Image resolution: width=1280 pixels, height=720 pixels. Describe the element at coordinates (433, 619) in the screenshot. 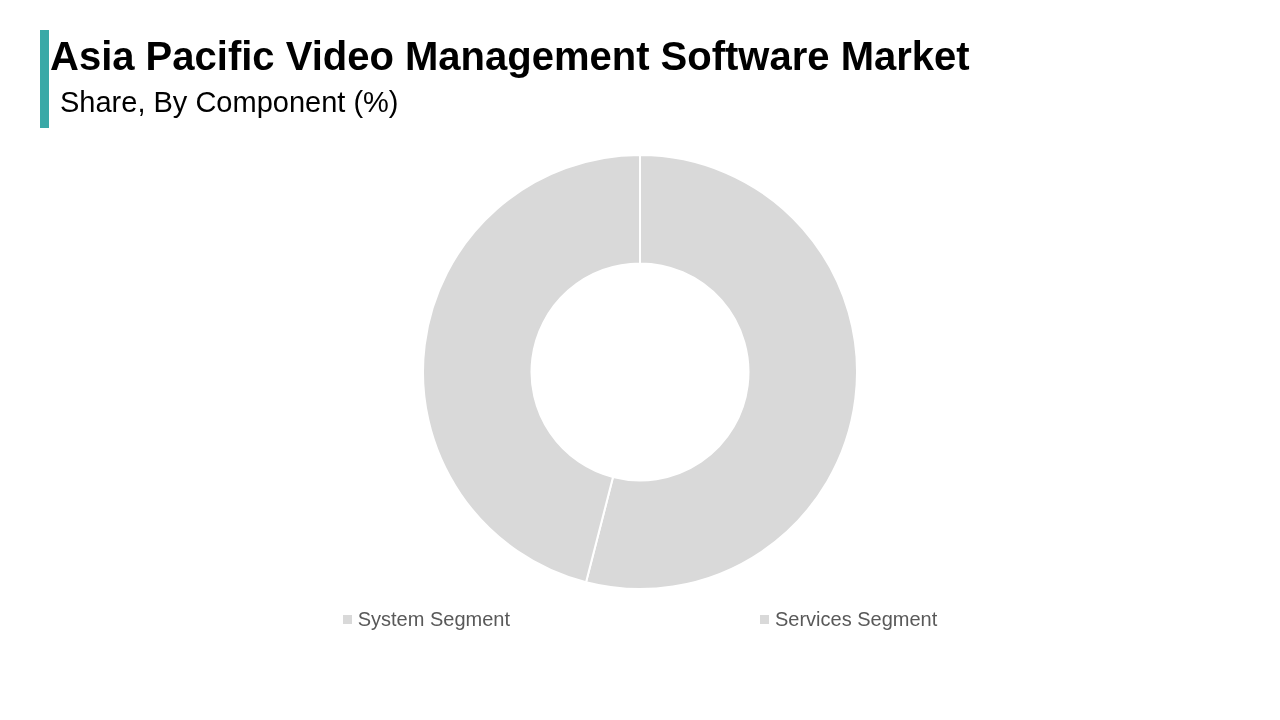

I see `legend-label: System Segment` at that location.